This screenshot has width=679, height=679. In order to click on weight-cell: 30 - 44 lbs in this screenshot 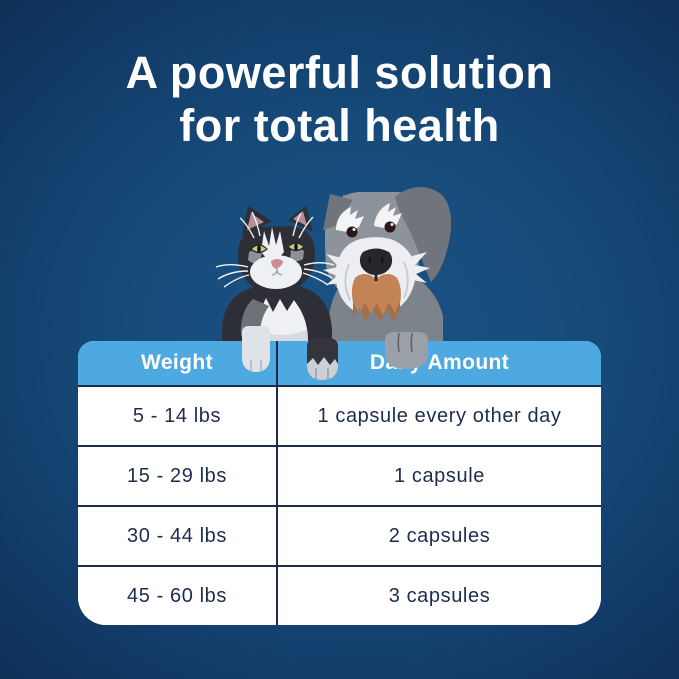, I will do `click(178, 536)`.